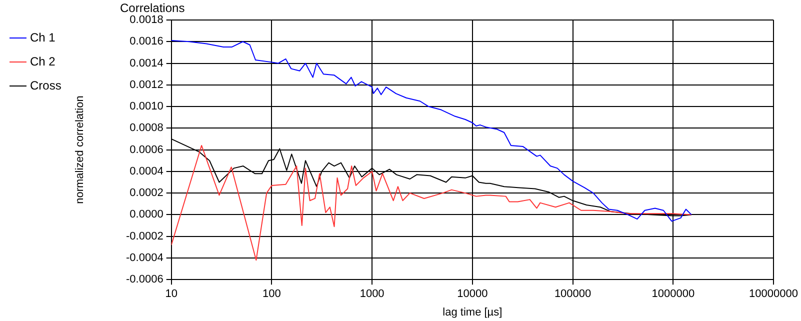 The image size is (801, 321). I want to click on x-tick-label: 100, so click(271, 294).